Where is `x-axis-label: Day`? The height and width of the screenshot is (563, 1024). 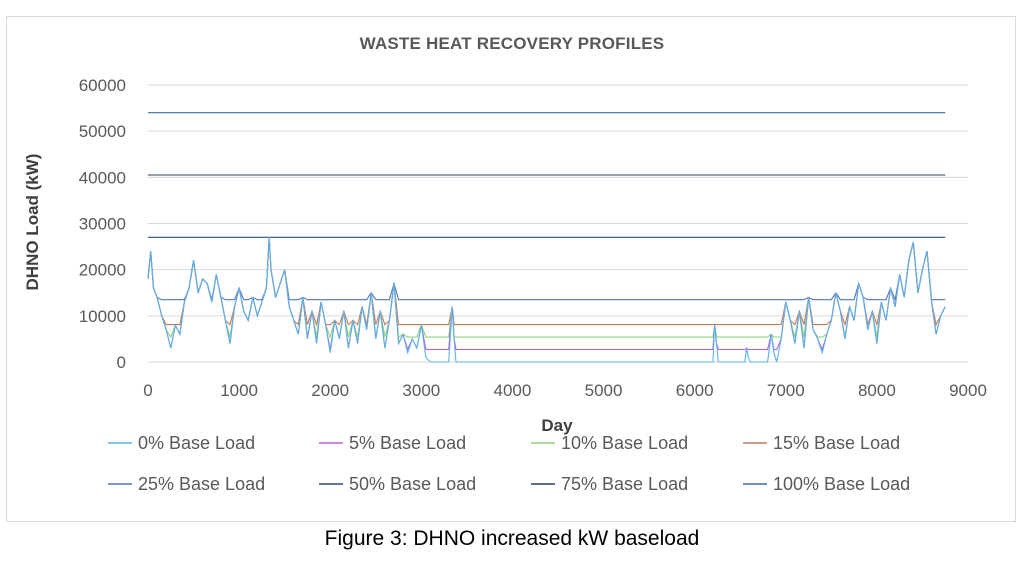
x-axis-label: Day is located at coordinates (557, 425).